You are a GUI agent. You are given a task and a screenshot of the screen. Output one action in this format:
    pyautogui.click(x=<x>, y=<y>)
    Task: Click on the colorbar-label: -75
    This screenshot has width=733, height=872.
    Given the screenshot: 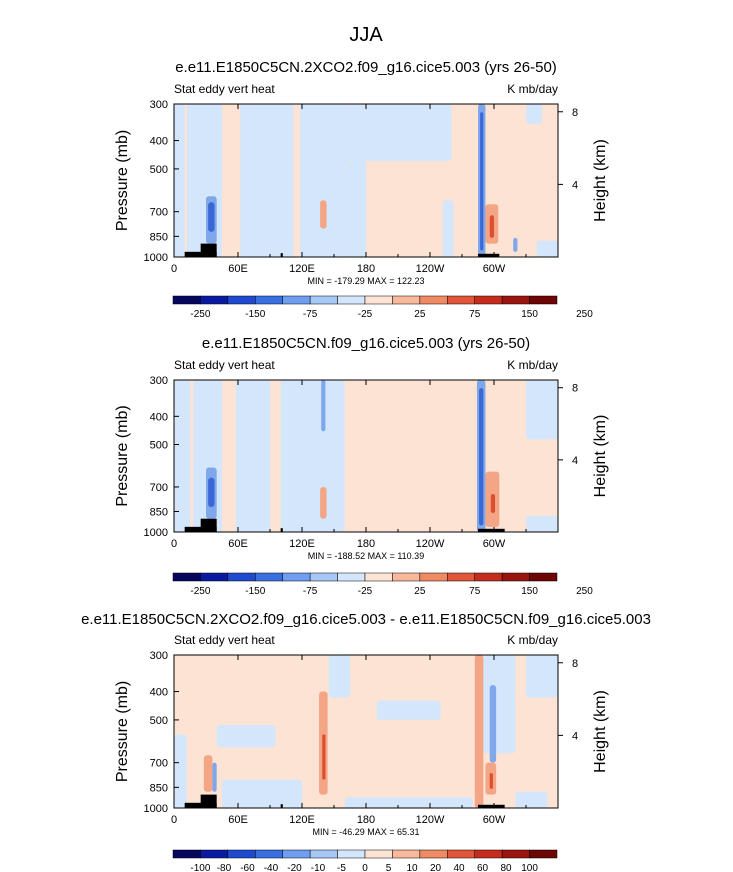 What is the action you would take?
    pyautogui.click(x=310, y=314)
    